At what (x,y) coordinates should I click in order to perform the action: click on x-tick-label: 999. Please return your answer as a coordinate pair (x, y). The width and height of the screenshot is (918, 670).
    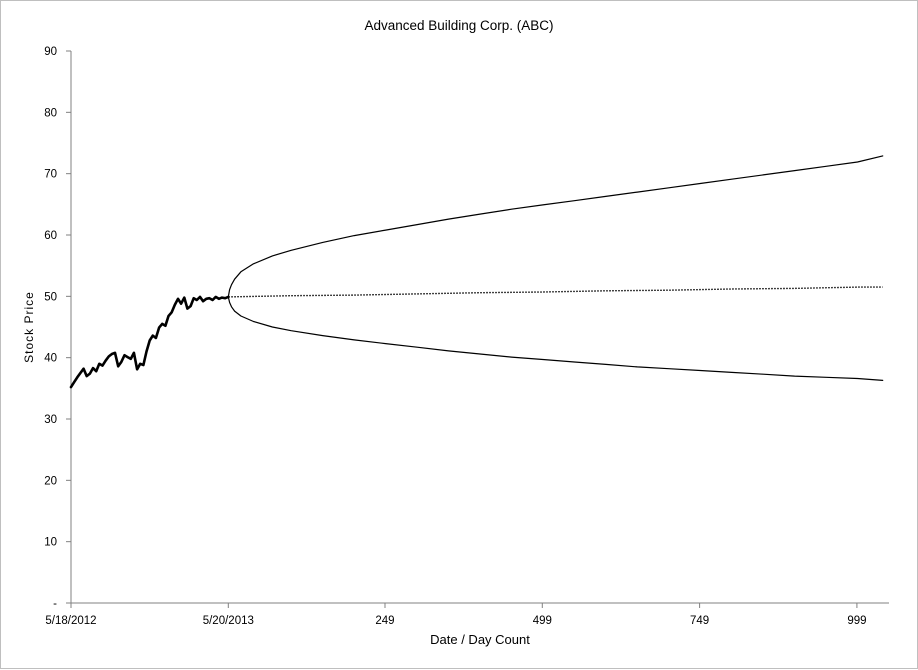
    Looking at the image, I should click on (856, 621).